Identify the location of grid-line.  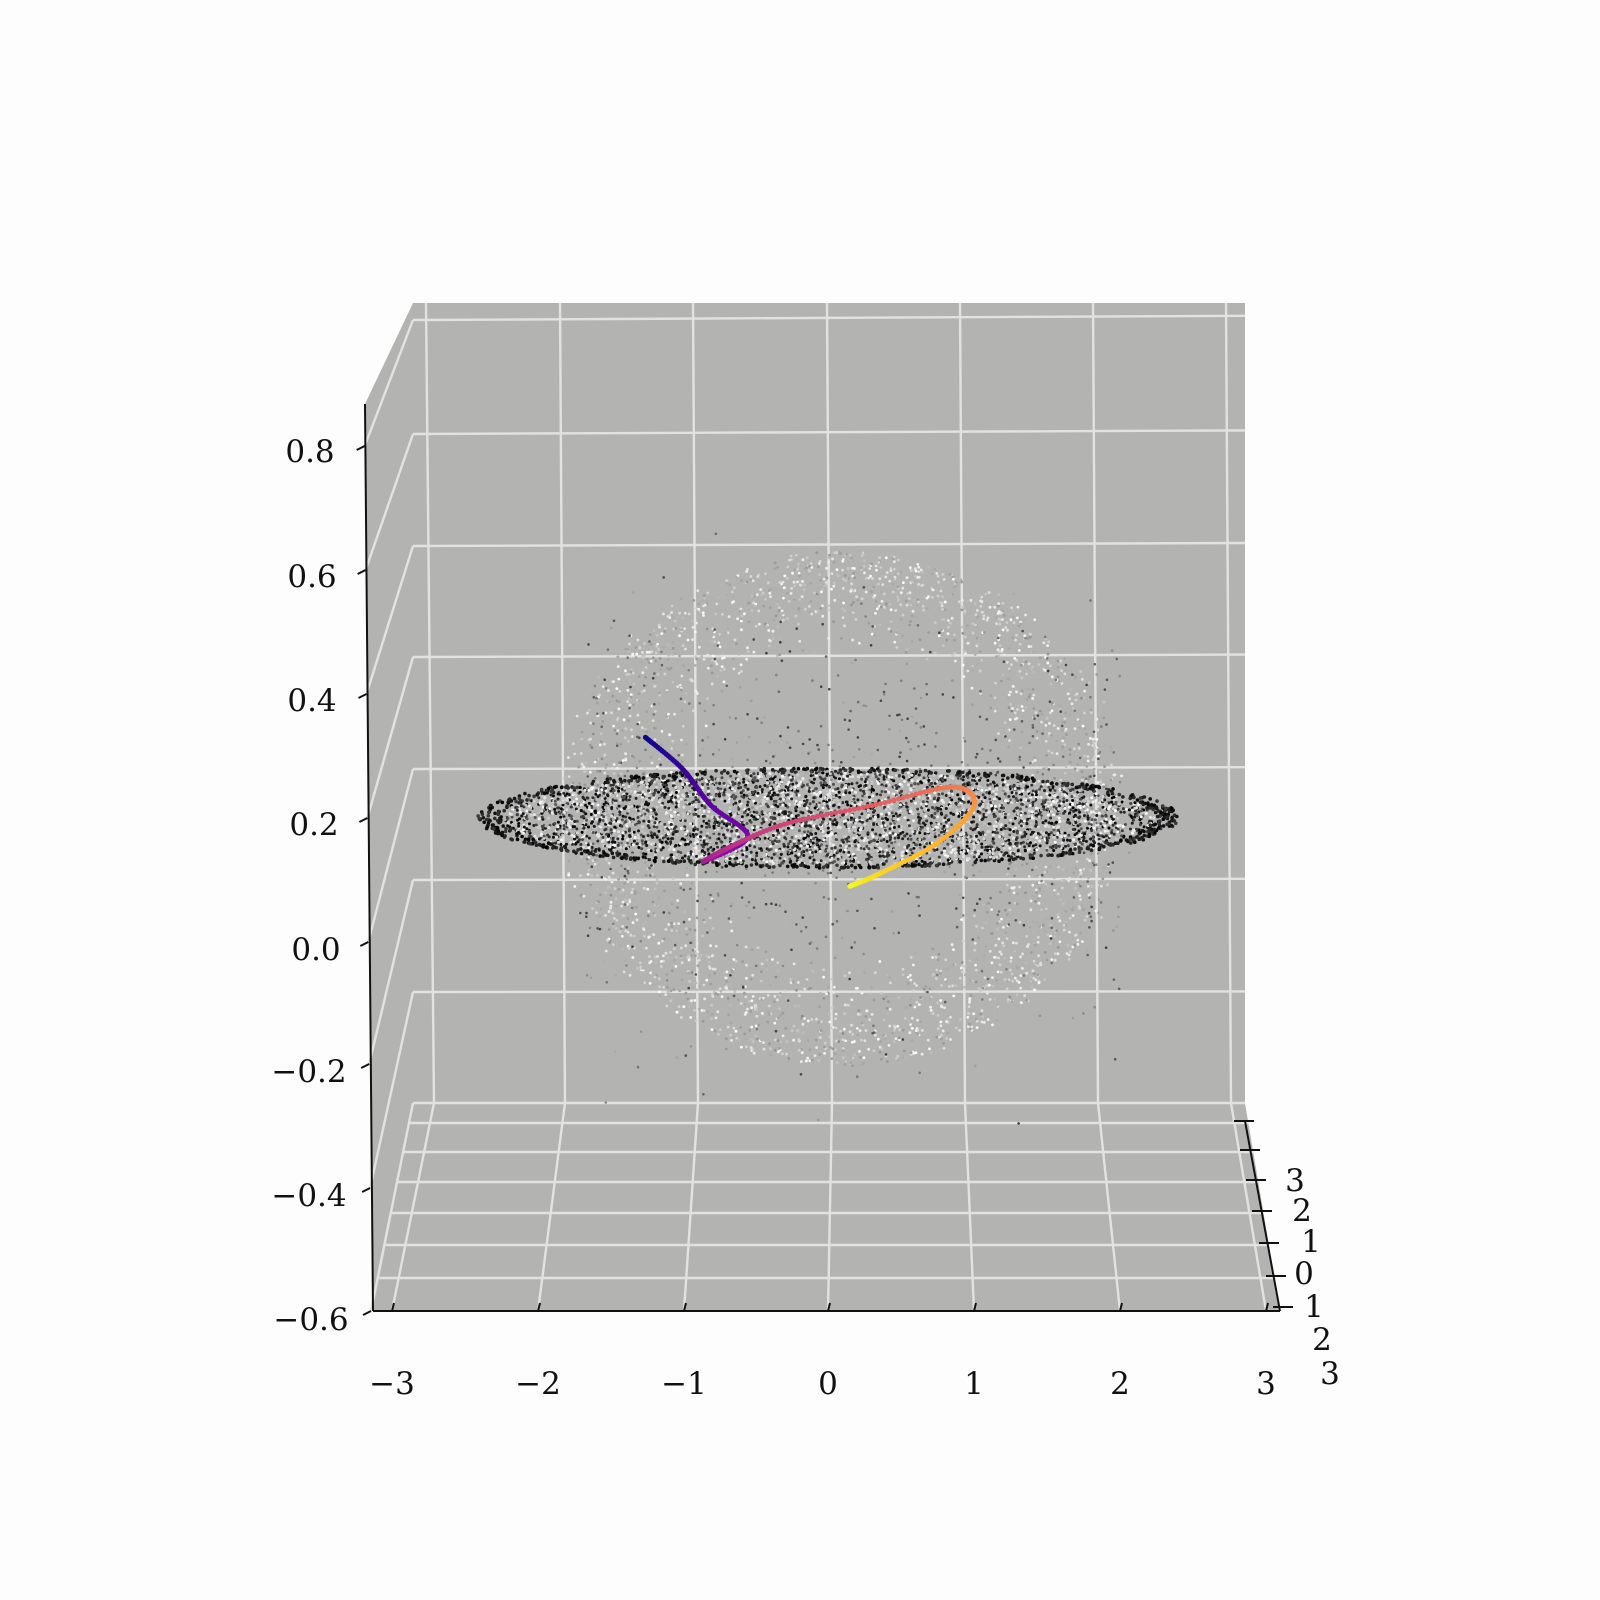
(389, 383).